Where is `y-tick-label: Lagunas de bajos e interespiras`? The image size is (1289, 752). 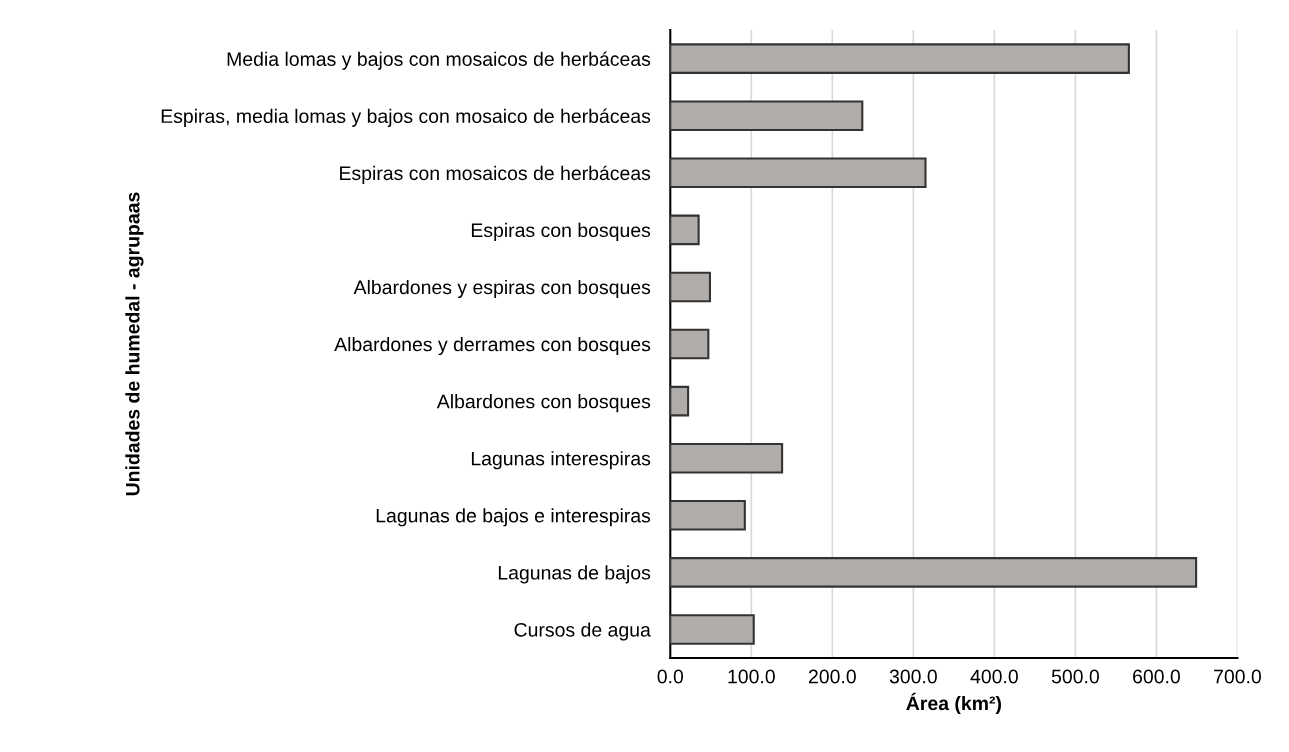 y-tick-label: Lagunas de bajos e interespiras is located at coordinates (513, 517).